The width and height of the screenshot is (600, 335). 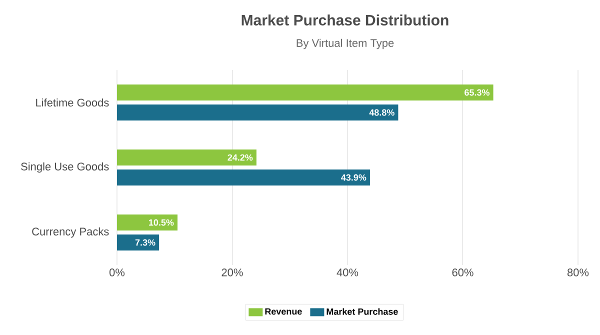 I want to click on y-tick-label: Single Use Goods, so click(x=65, y=167).